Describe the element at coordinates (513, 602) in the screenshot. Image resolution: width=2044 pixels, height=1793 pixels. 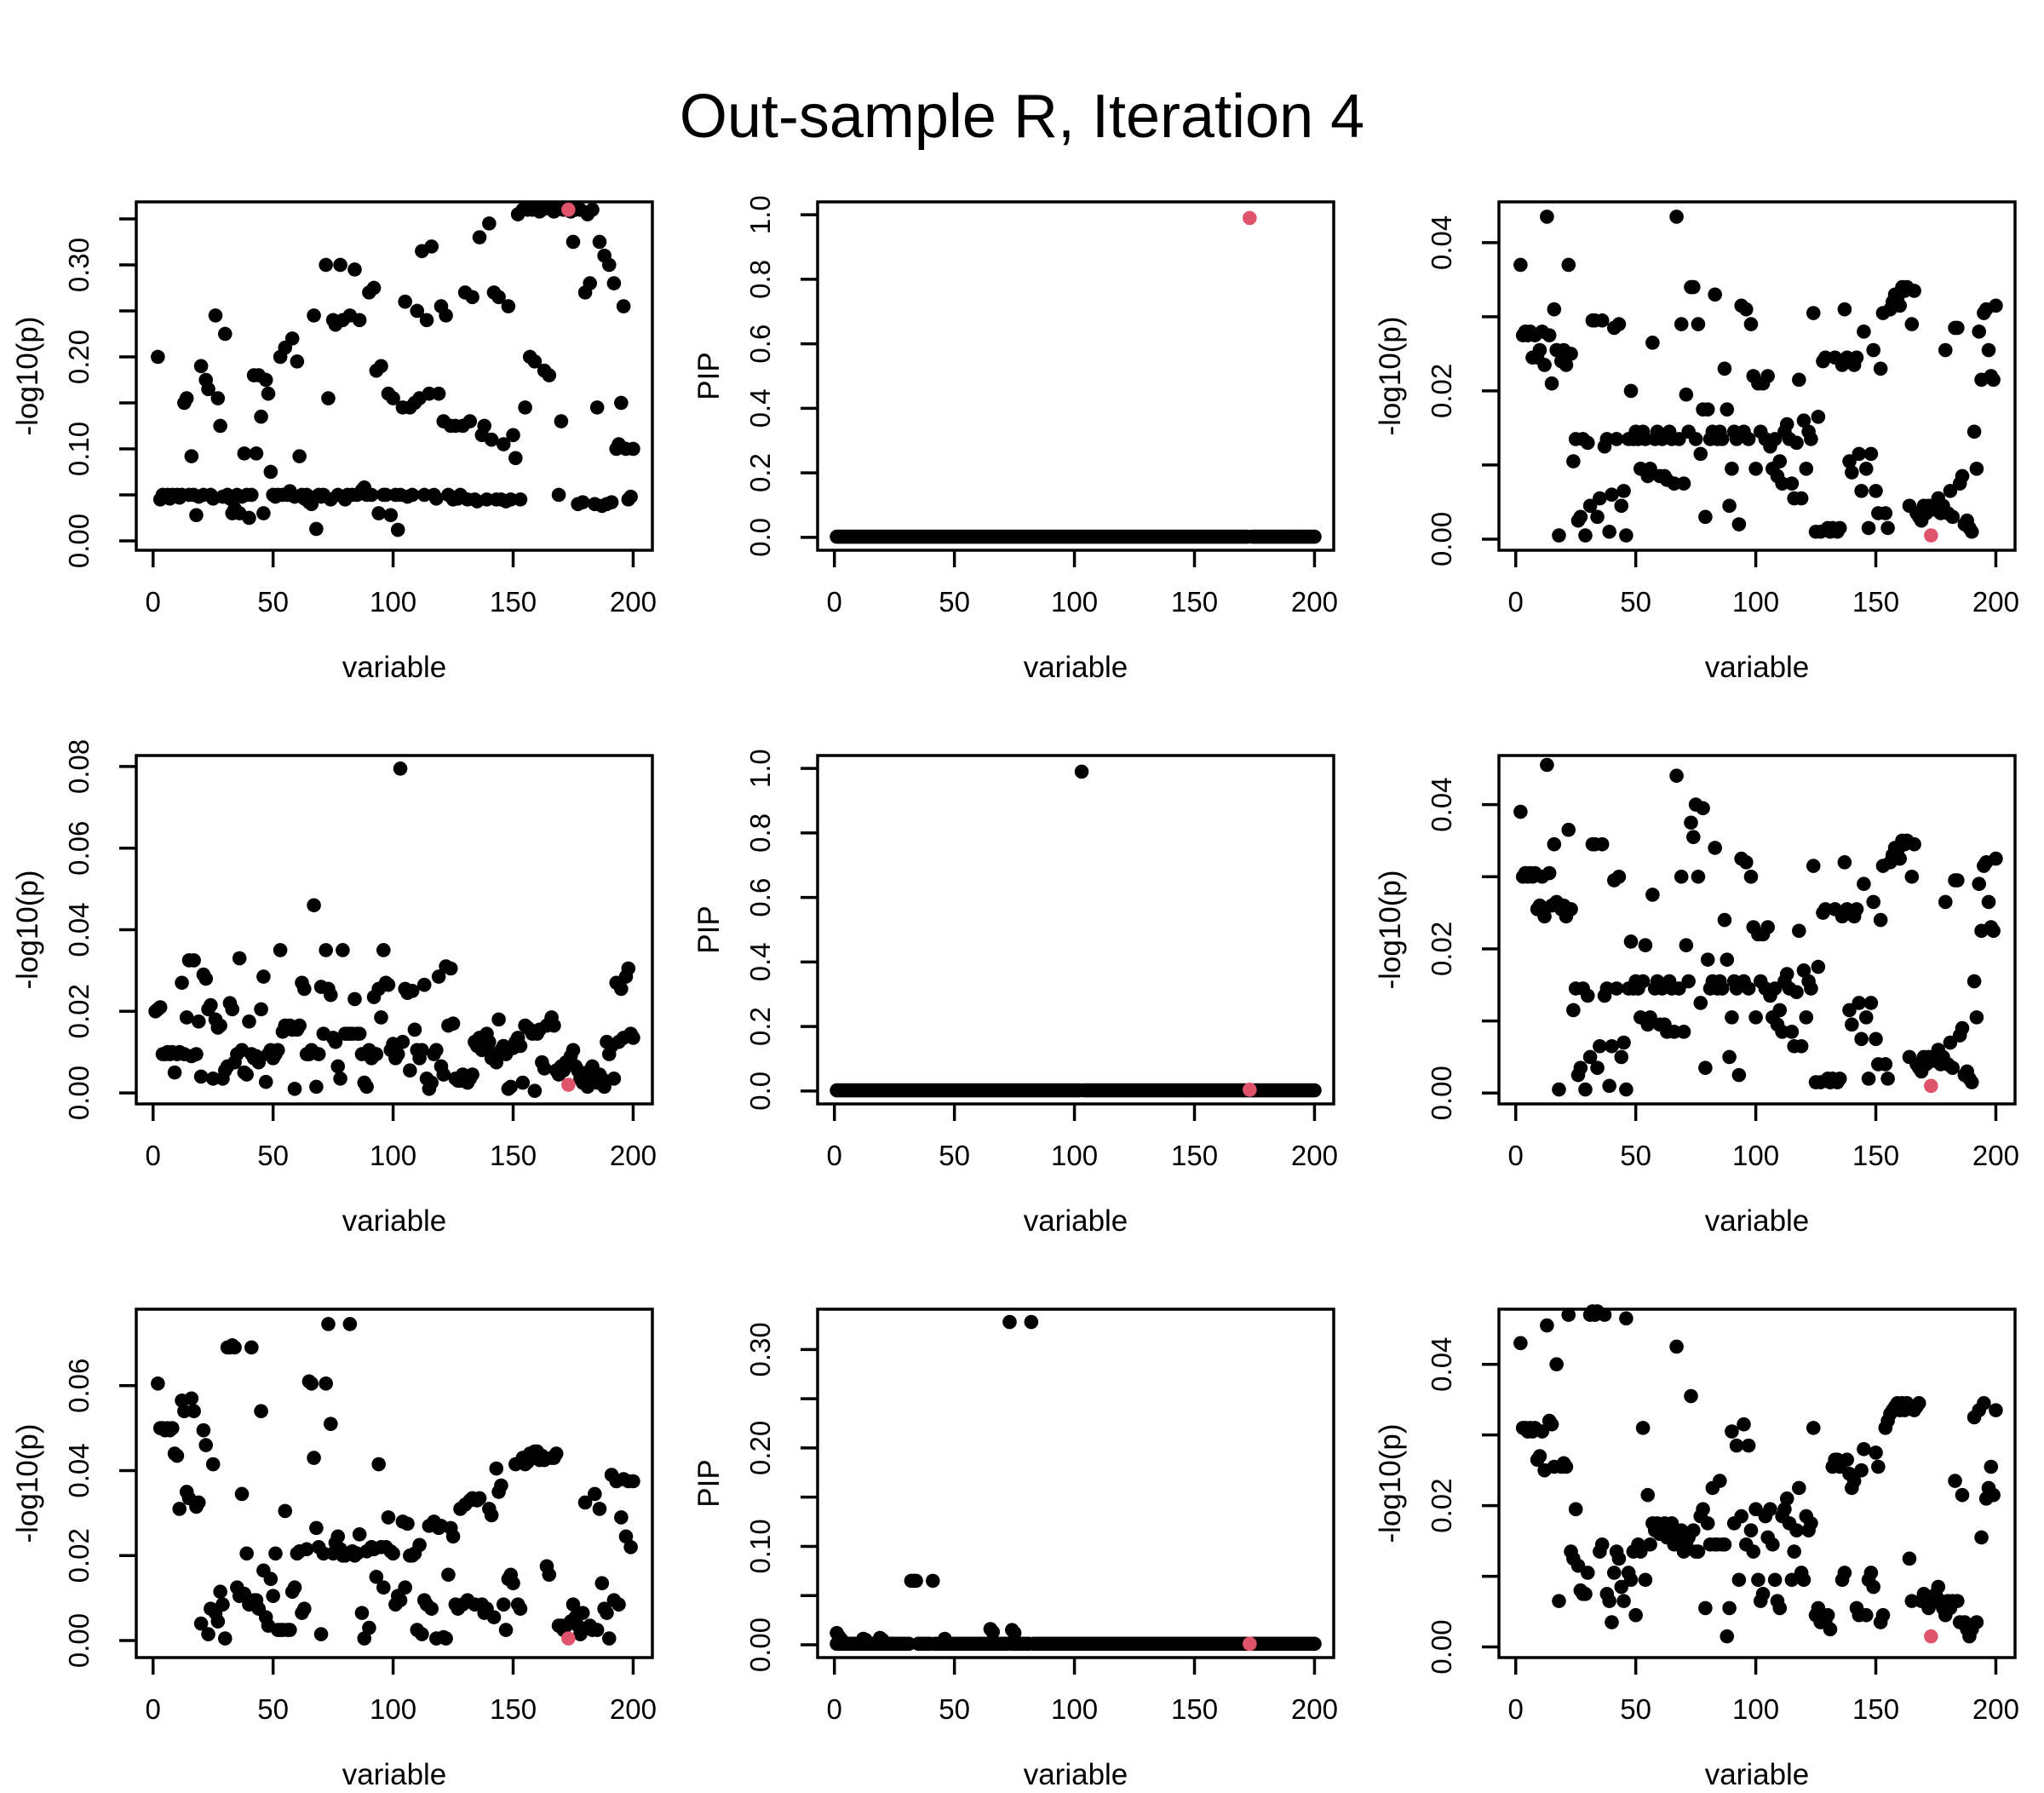
I see `x-tick-label: 150` at that location.